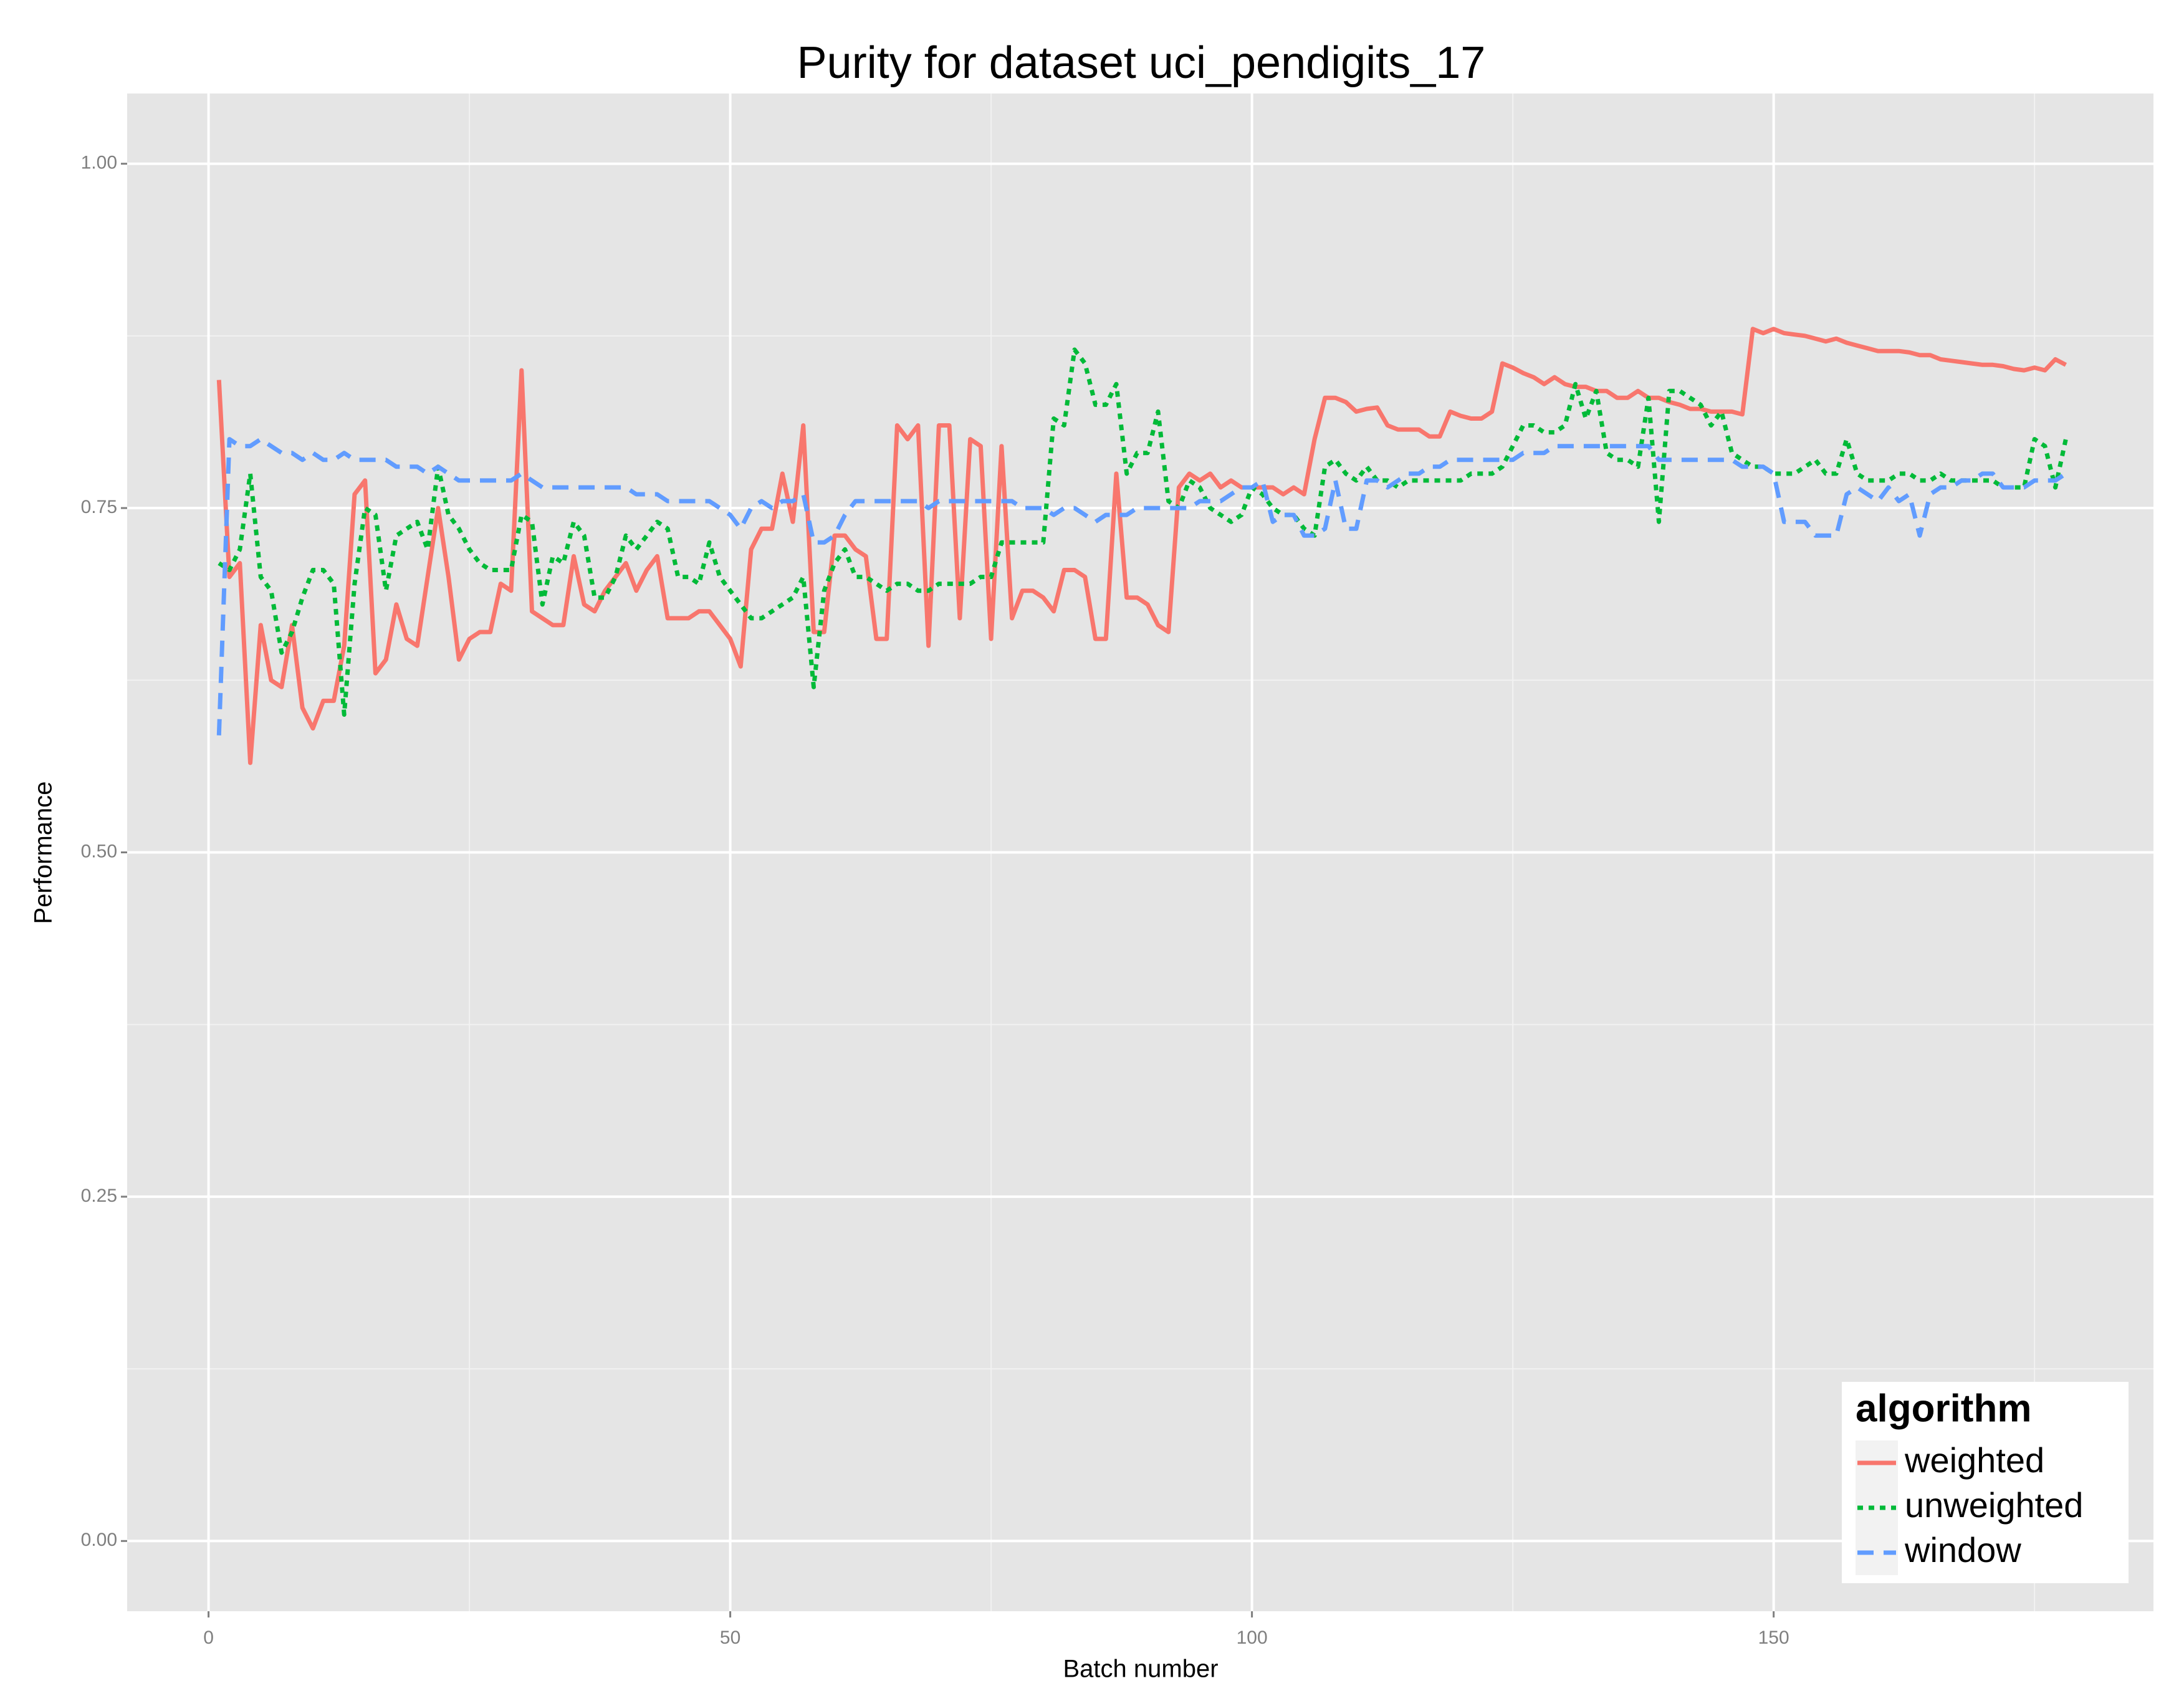 This screenshot has height=1701, width=2184. What do you see at coordinates (1140, 1669) in the screenshot?
I see `x-axis-label: Batch number` at bounding box center [1140, 1669].